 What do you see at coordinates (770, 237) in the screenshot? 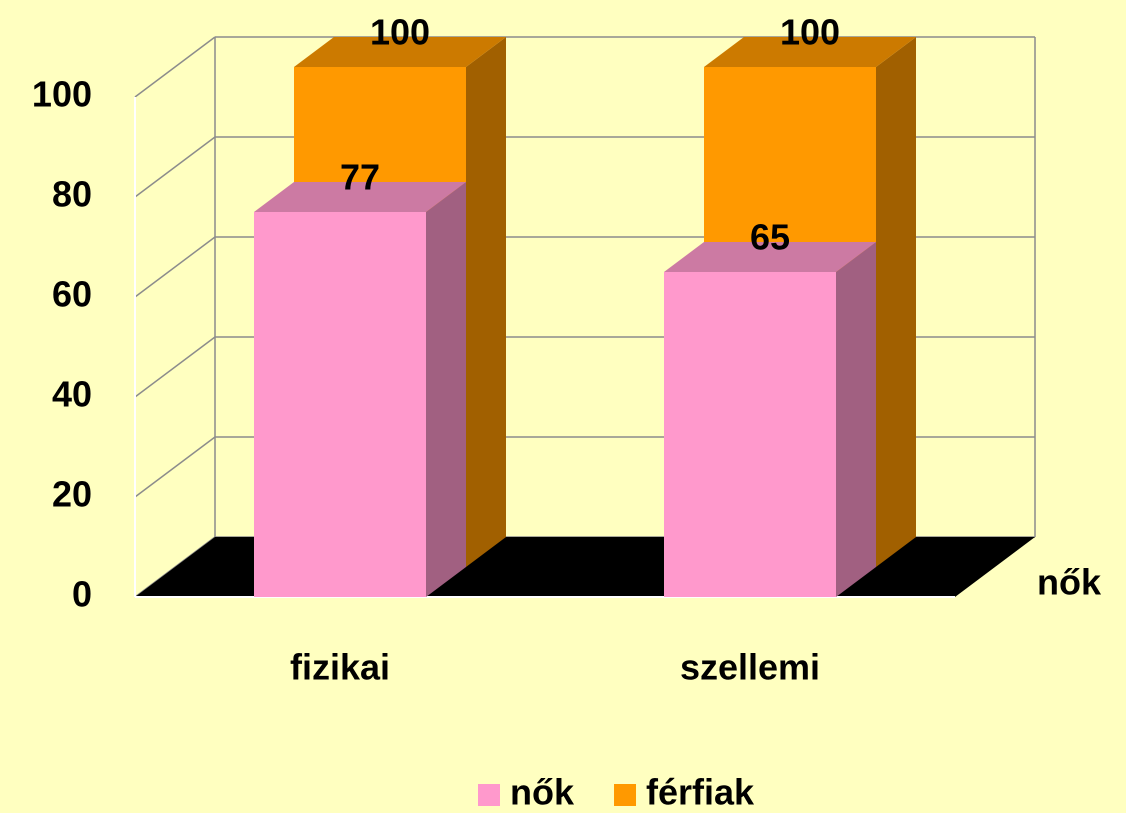
I see `data-label: 65` at bounding box center [770, 237].